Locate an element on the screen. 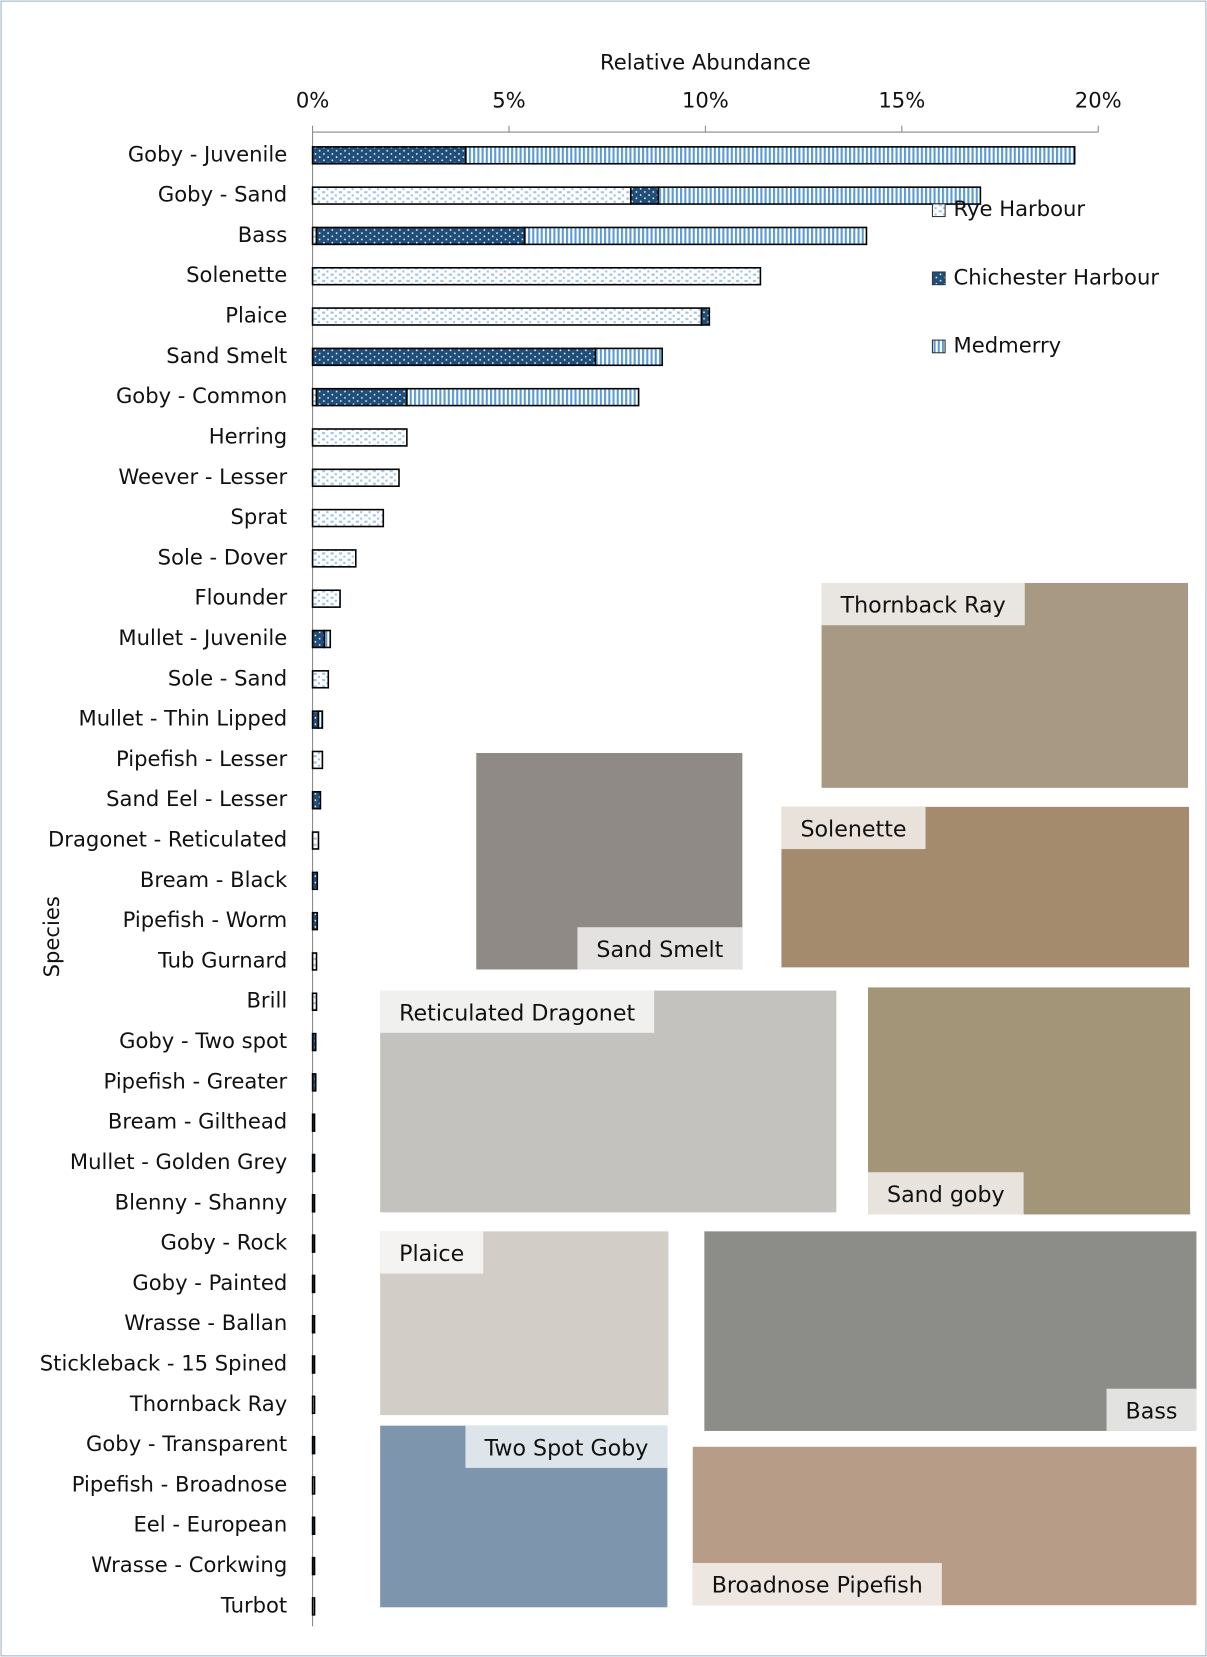  y-tick-label: Pipefish - Lesser is located at coordinates (202, 758).